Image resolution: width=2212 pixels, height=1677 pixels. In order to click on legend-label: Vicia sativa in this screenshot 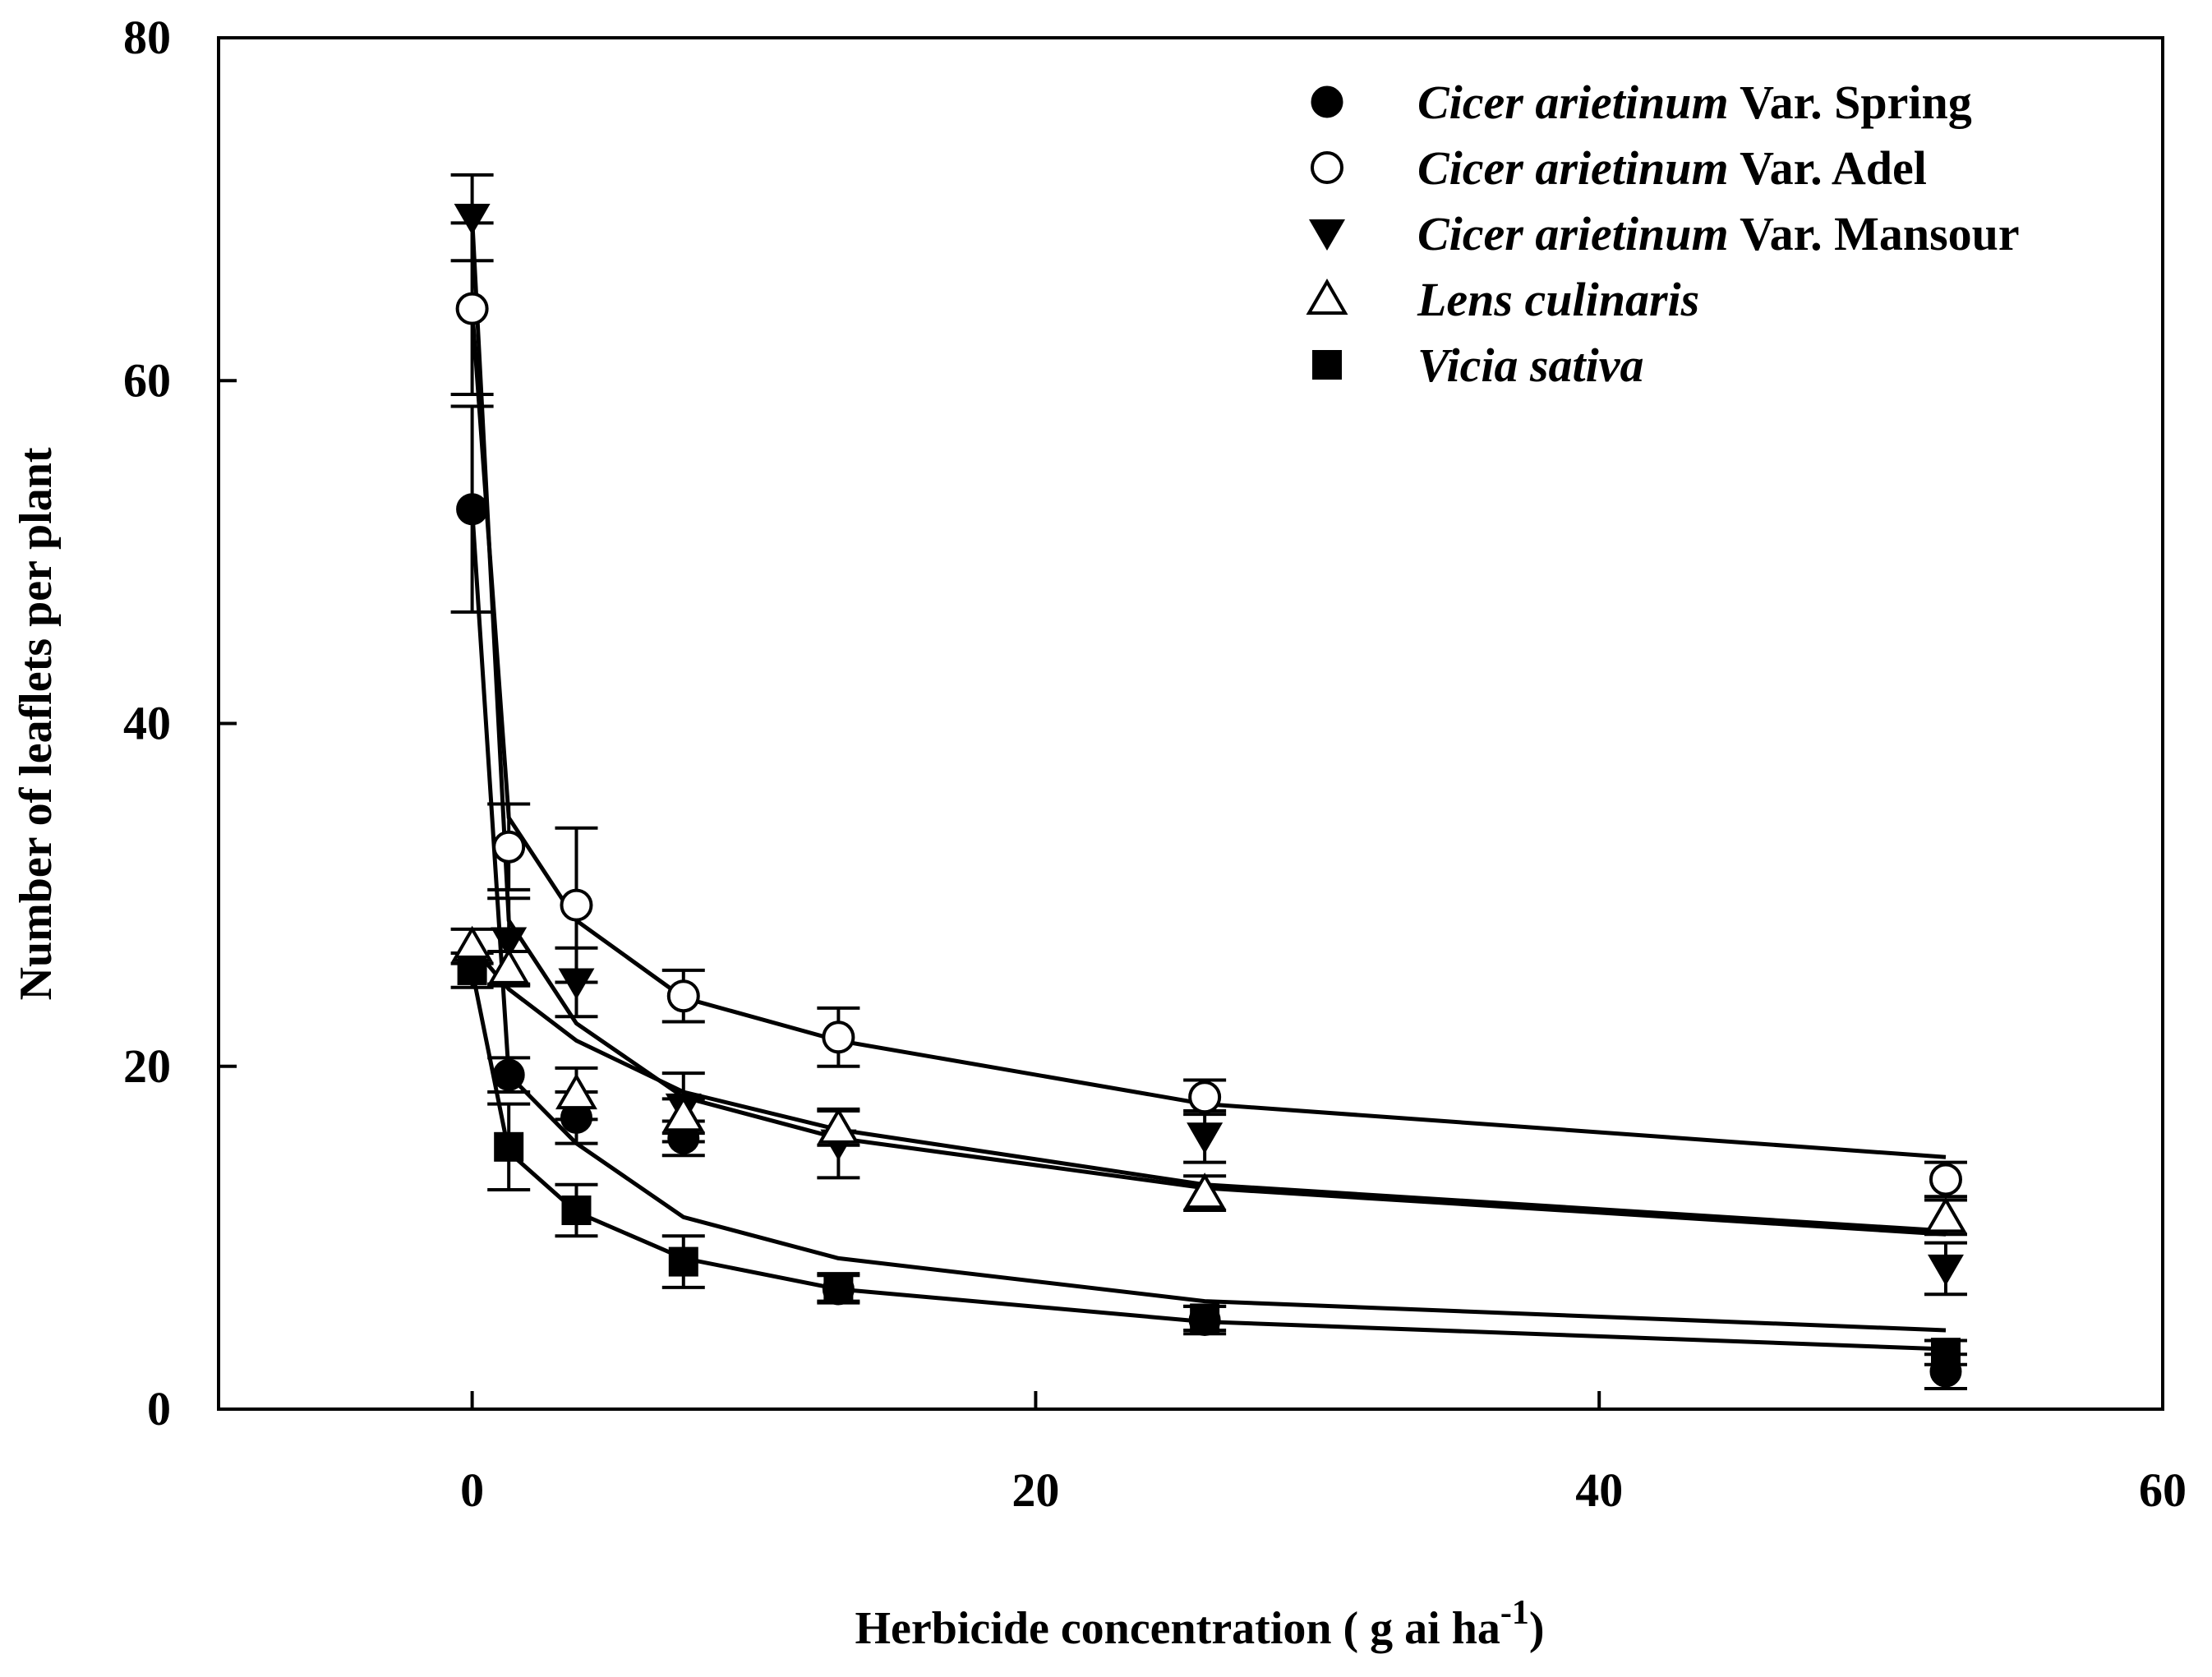, I will do `click(1530, 365)`.